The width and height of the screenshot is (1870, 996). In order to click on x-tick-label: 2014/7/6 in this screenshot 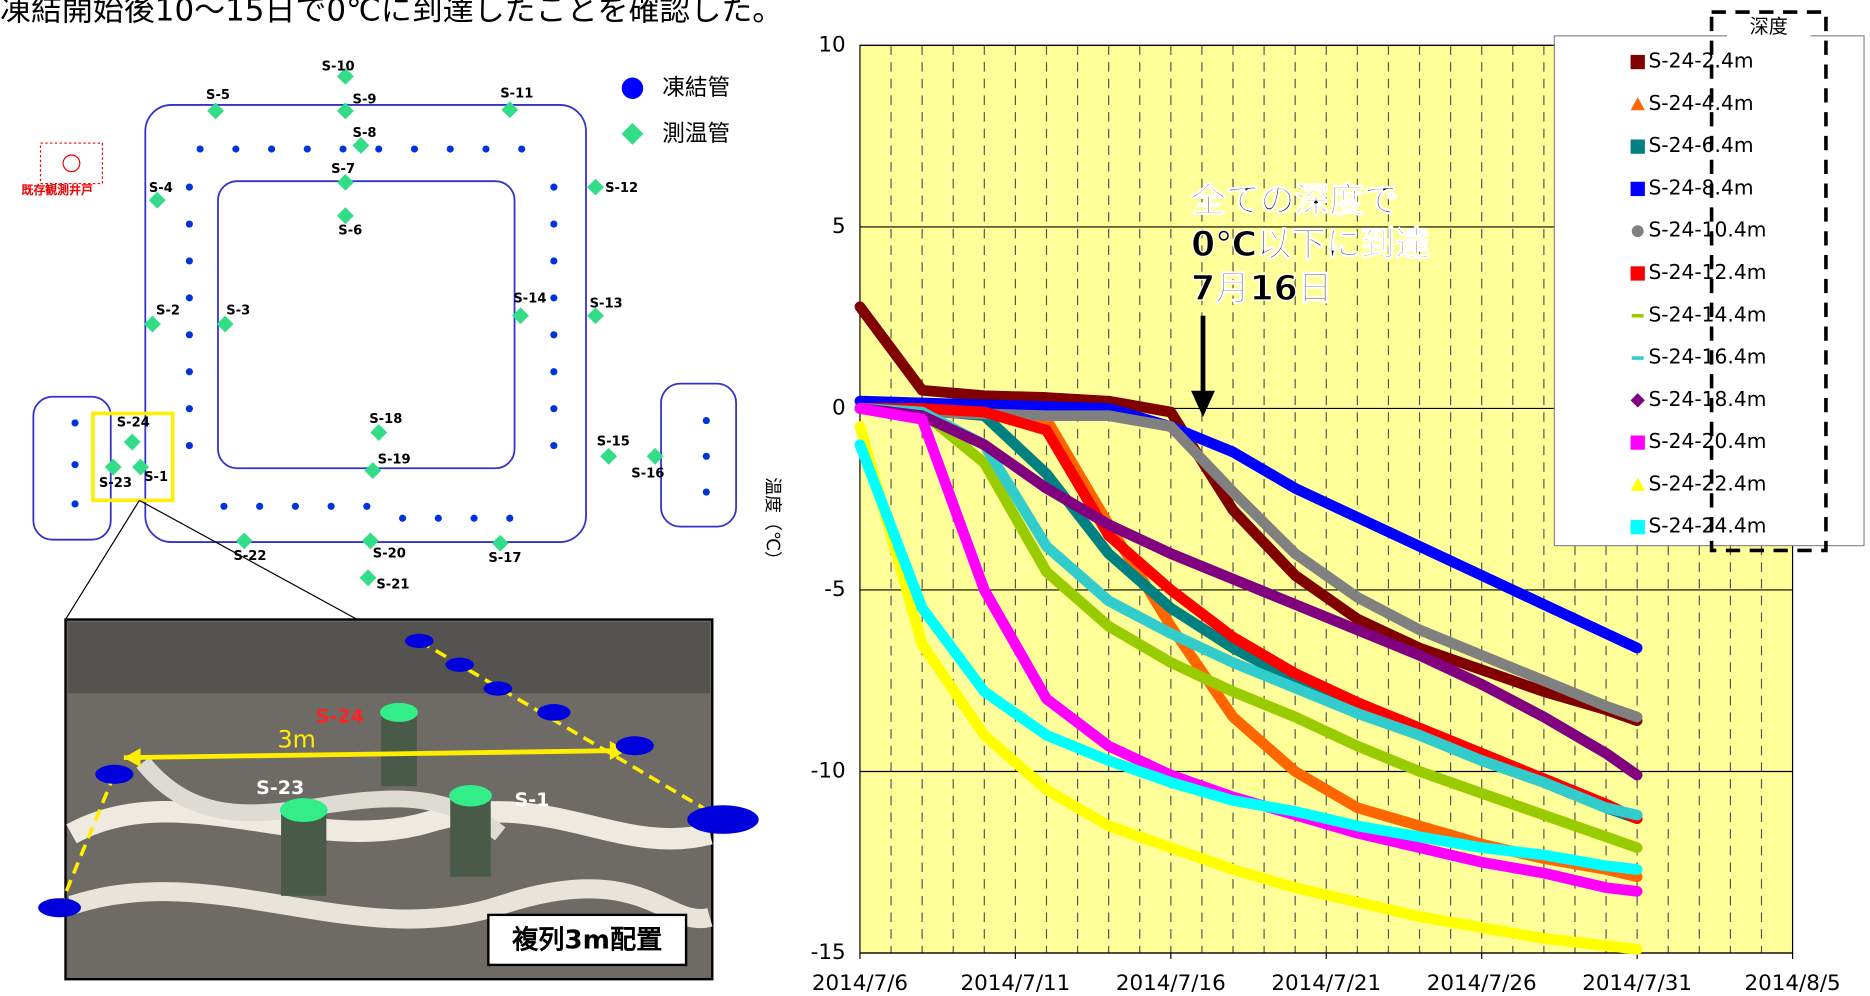, I will do `click(860, 983)`.